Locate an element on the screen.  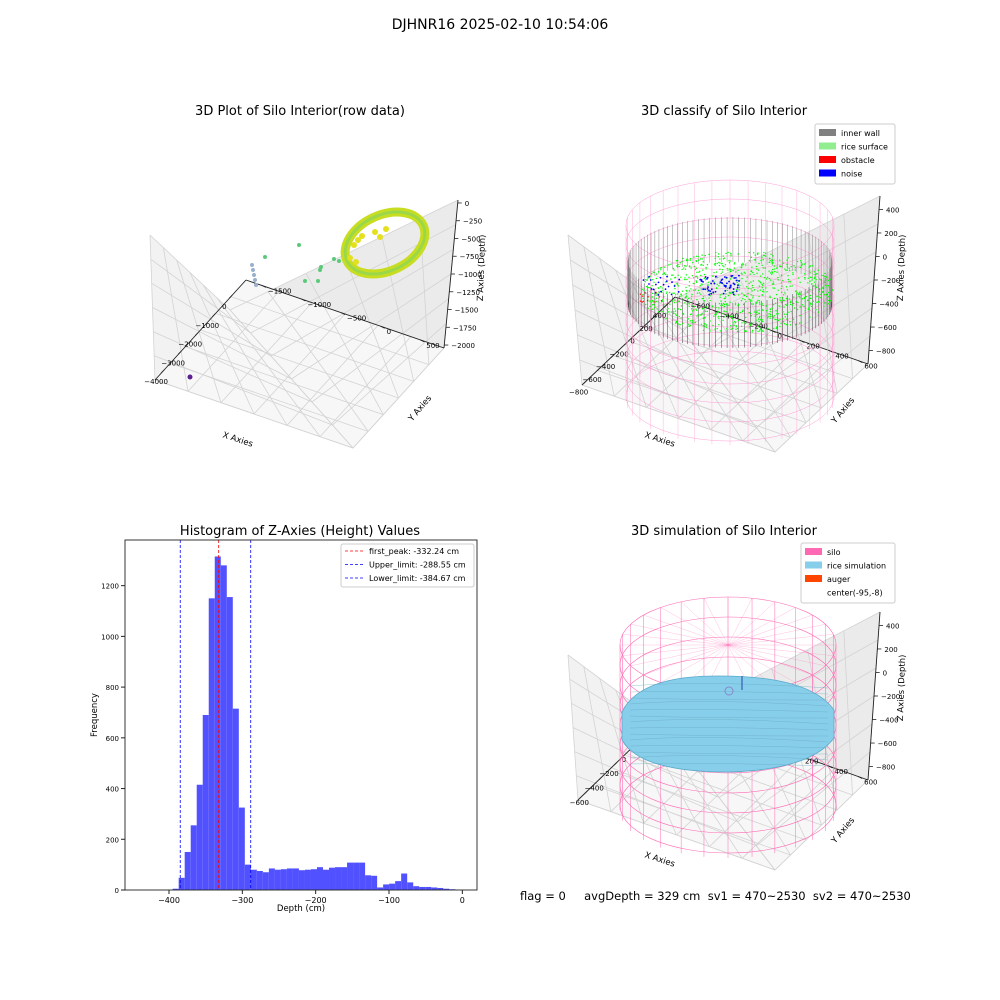
panel1-z-tick-label: −1000 is located at coordinates (470, 275).